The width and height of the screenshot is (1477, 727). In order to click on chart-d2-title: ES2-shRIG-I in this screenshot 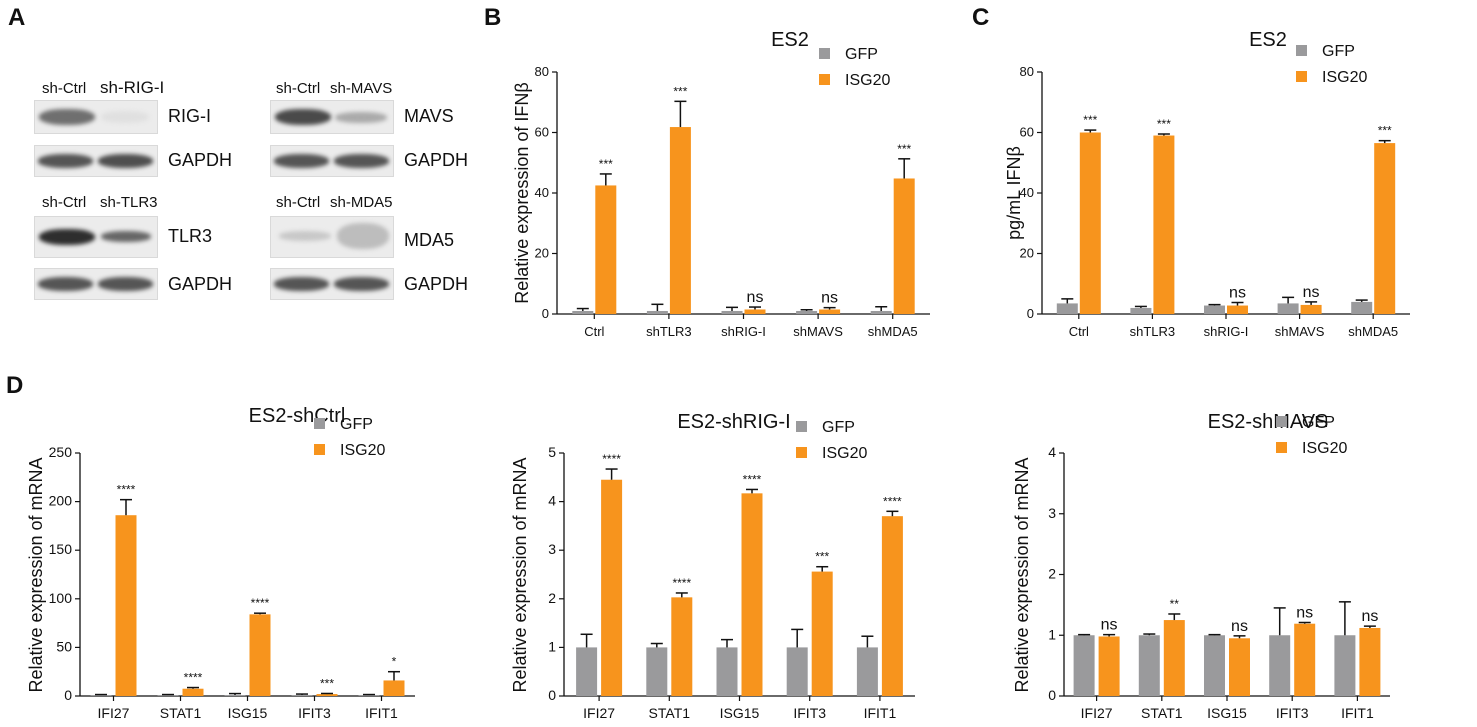, I will do `click(733, 422)`.